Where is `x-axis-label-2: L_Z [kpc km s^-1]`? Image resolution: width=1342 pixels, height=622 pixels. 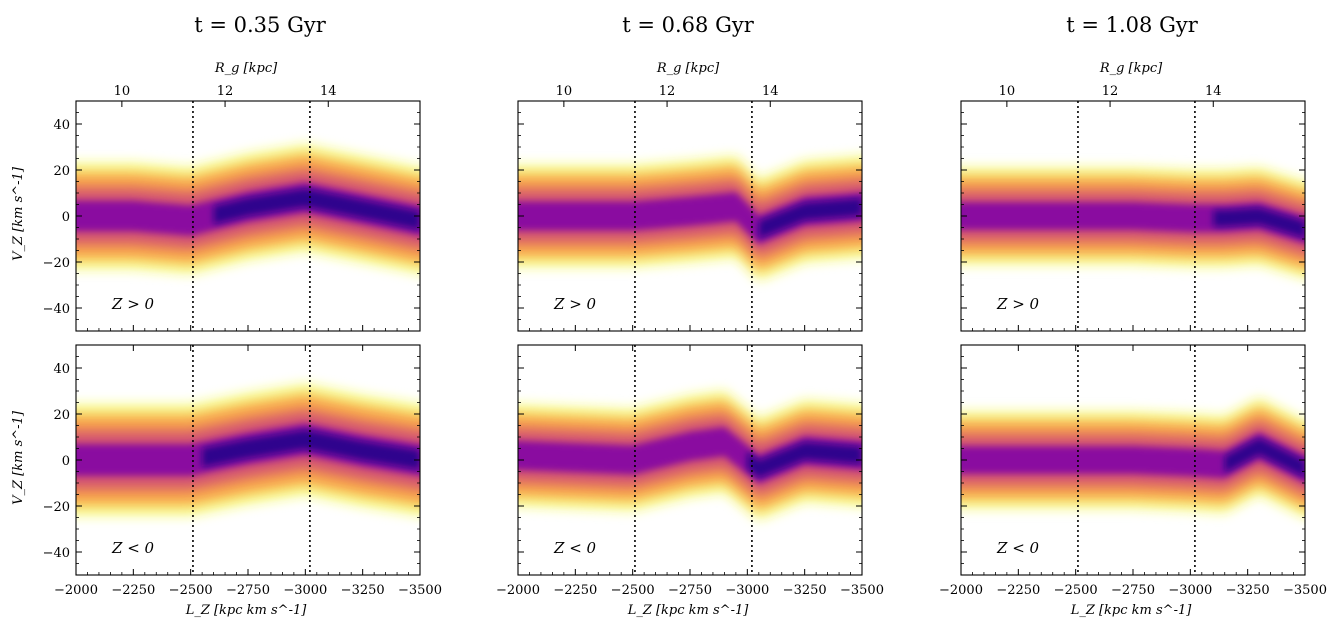 x-axis-label-2: L_Z [kpc km s^-1] is located at coordinates (688, 610).